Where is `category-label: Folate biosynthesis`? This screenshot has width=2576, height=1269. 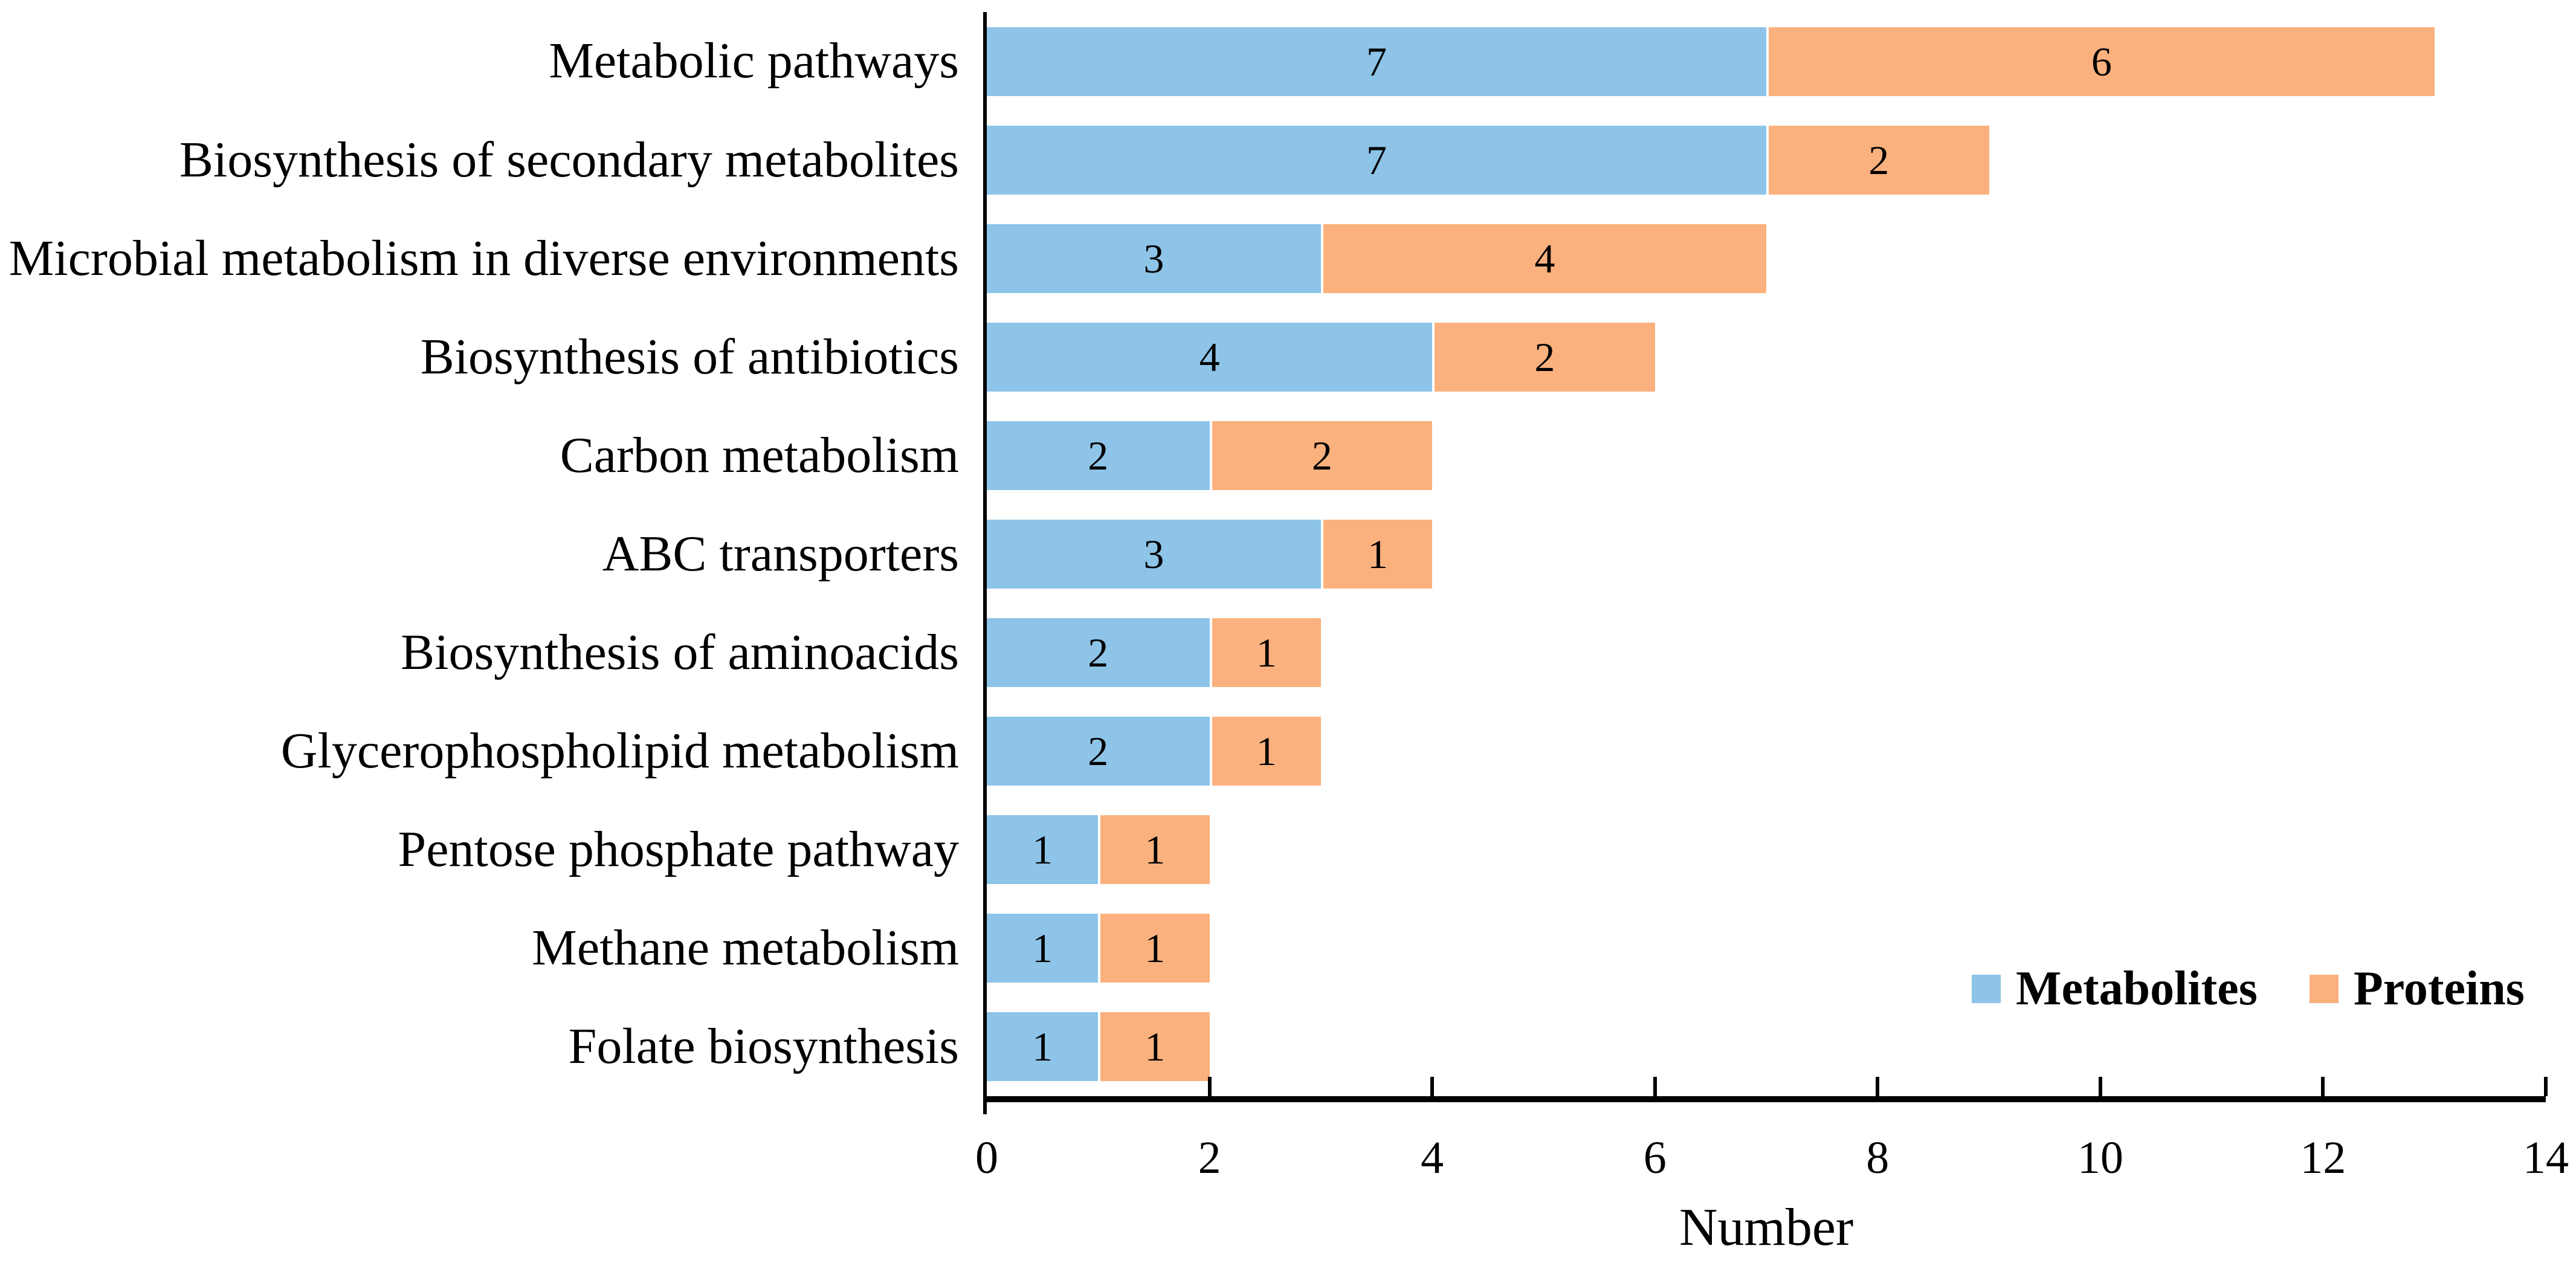 category-label: Folate biosynthesis is located at coordinates (764, 1046).